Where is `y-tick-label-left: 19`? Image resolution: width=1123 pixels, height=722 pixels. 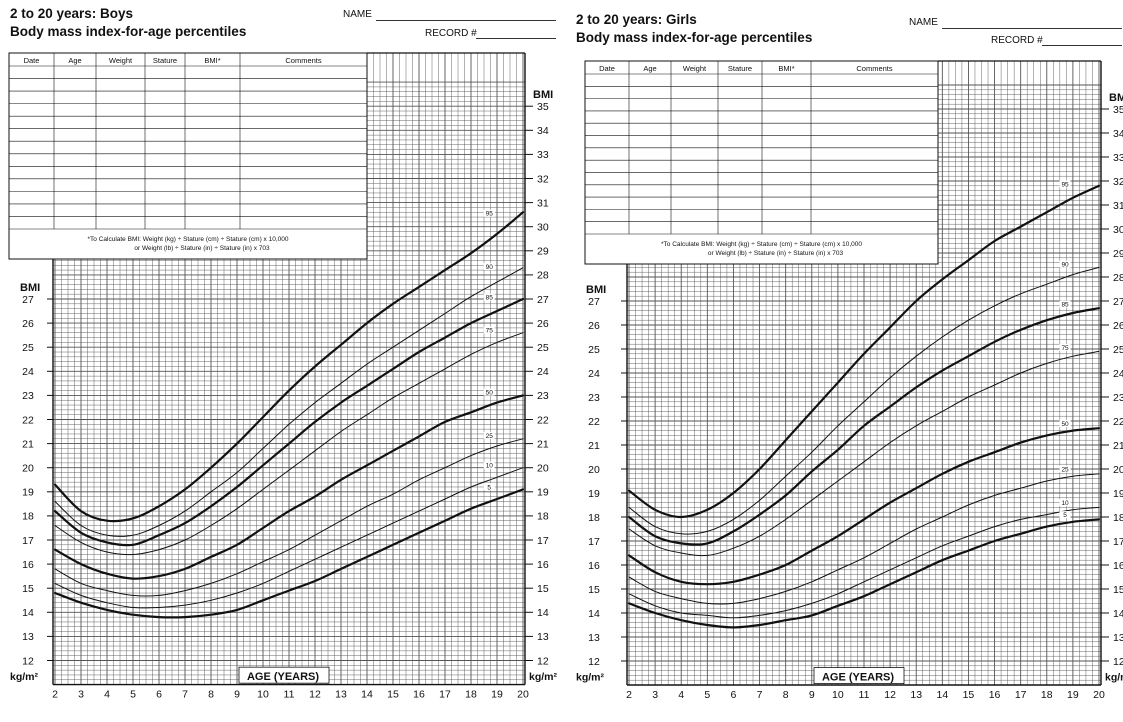 y-tick-label-left: 19 is located at coordinates (28, 493).